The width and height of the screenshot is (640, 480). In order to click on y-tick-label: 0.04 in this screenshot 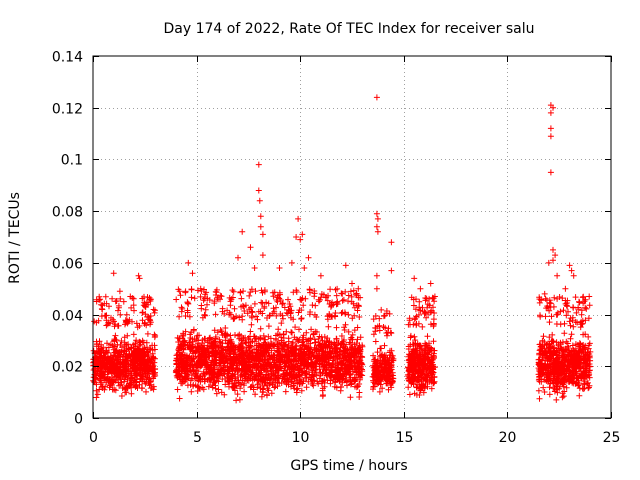, I will do `click(67, 317)`.